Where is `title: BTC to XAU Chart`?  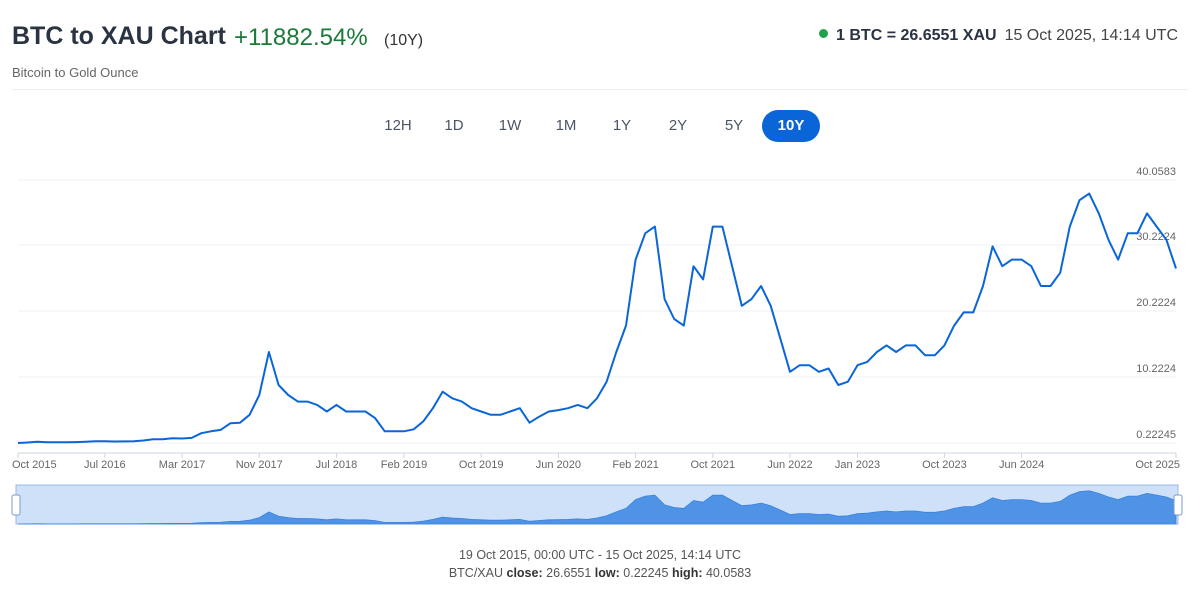 title: BTC to XAU Chart is located at coordinates (119, 36).